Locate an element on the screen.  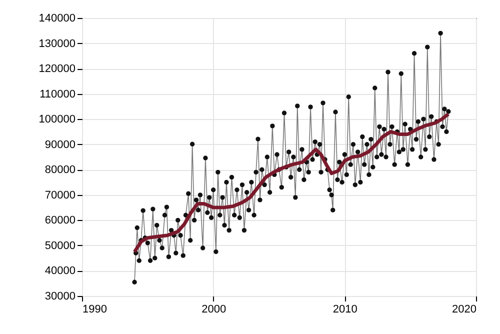
y-tick-label: 70000 is located at coordinates (60, 195).